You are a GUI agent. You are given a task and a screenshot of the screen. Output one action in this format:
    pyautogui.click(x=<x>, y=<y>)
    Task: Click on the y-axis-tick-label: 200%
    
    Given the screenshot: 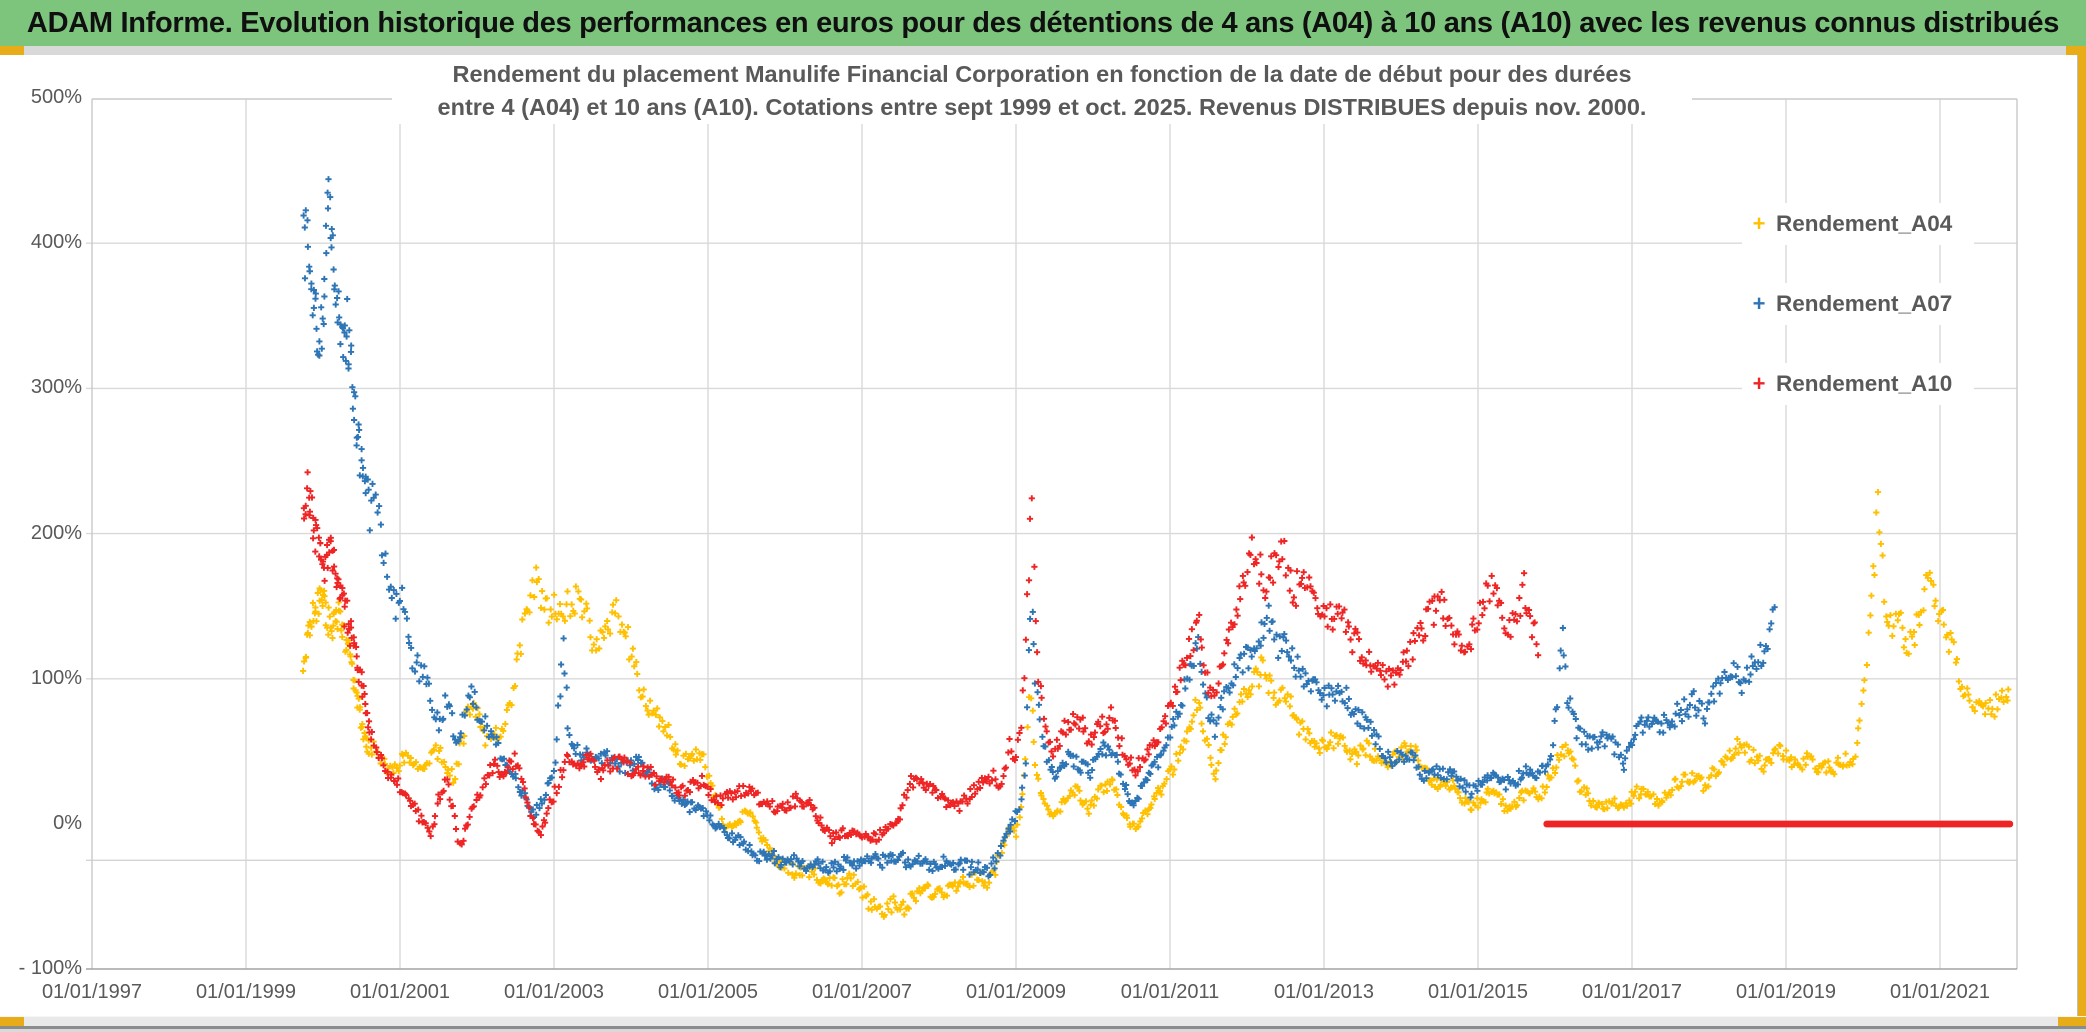 What is the action you would take?
    pyautogui.click(x=56, y=532)
    